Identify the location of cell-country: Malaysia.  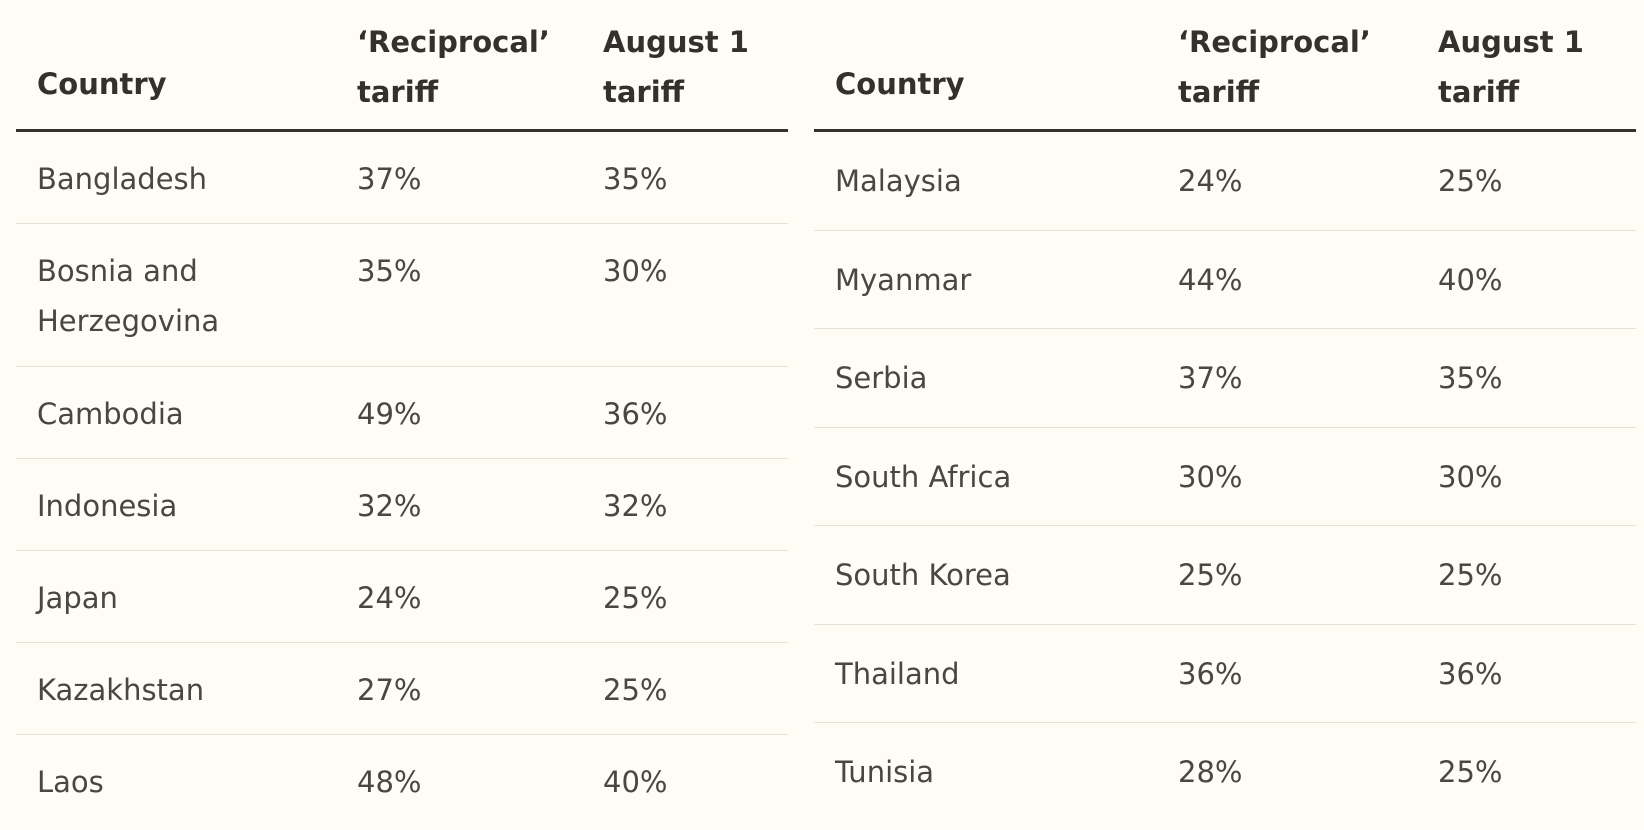
(898, 181).